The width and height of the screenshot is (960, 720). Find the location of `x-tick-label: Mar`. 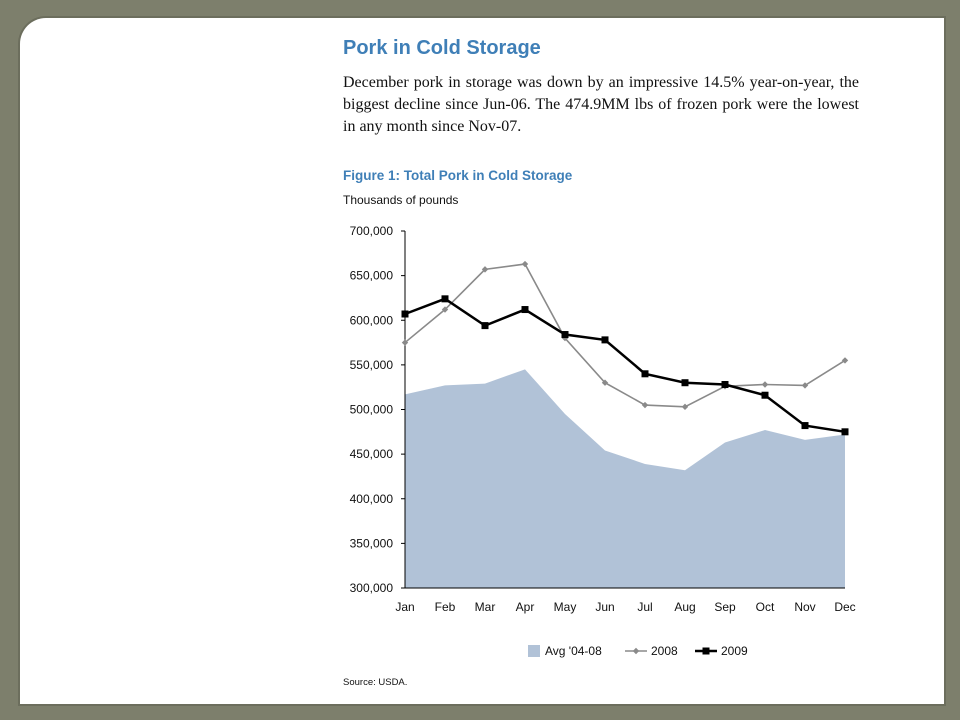

x-tick-label: Mar is located at coordinates (485, 607).